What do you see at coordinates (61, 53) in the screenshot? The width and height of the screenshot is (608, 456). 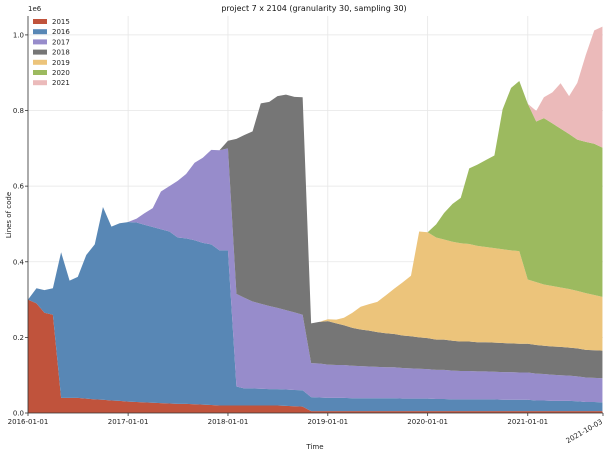 I see `legend-label-2018: 2018` at bounding box center [61, 53].